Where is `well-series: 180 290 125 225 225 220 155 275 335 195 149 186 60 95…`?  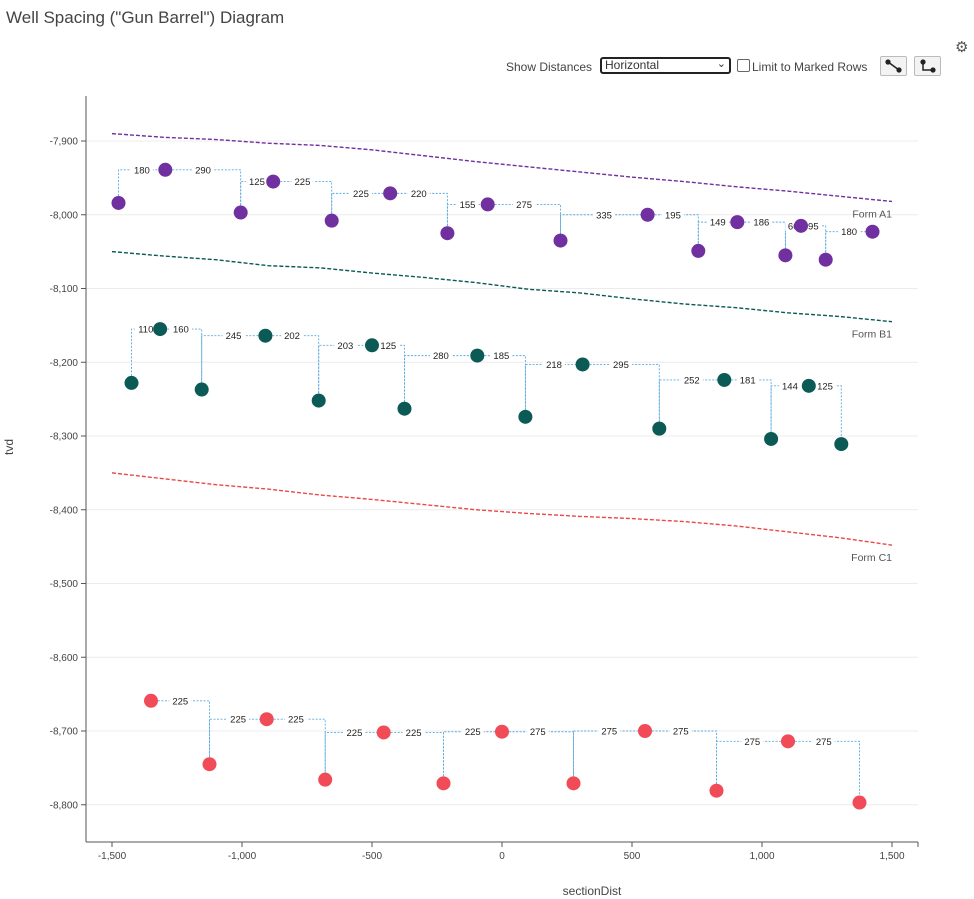
well-series: 180 290 125 225 225 220 155 275 335 195 149 186 60 95… is located at coordinates (495, 214).